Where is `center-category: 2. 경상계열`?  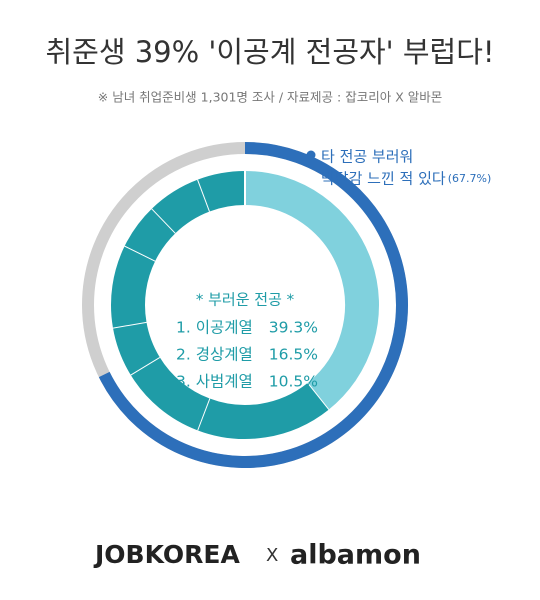
center-category: 2. 경상계열 is located at coordinates (214, 355).